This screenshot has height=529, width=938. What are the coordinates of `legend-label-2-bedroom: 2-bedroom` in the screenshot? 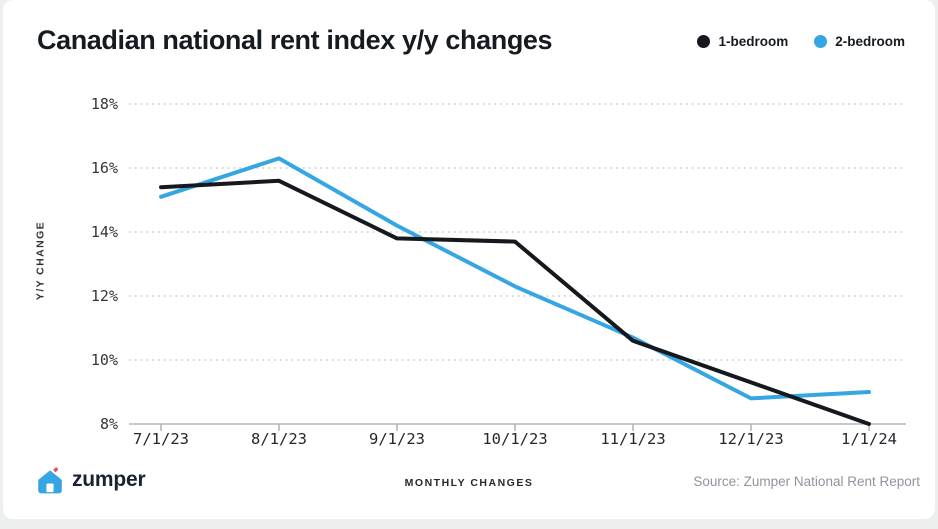 It's located at (870, 41).